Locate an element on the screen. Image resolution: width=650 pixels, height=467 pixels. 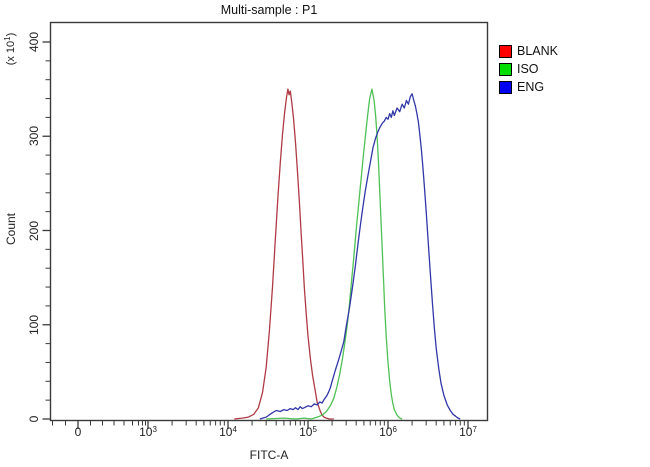
y-axis-title: Count is located at coordinates (11, 229).